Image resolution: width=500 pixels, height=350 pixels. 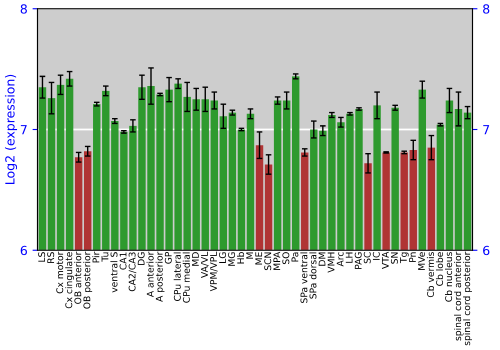 I want to click on x-tick-label: VA/VL, so click(x=205, y=265).